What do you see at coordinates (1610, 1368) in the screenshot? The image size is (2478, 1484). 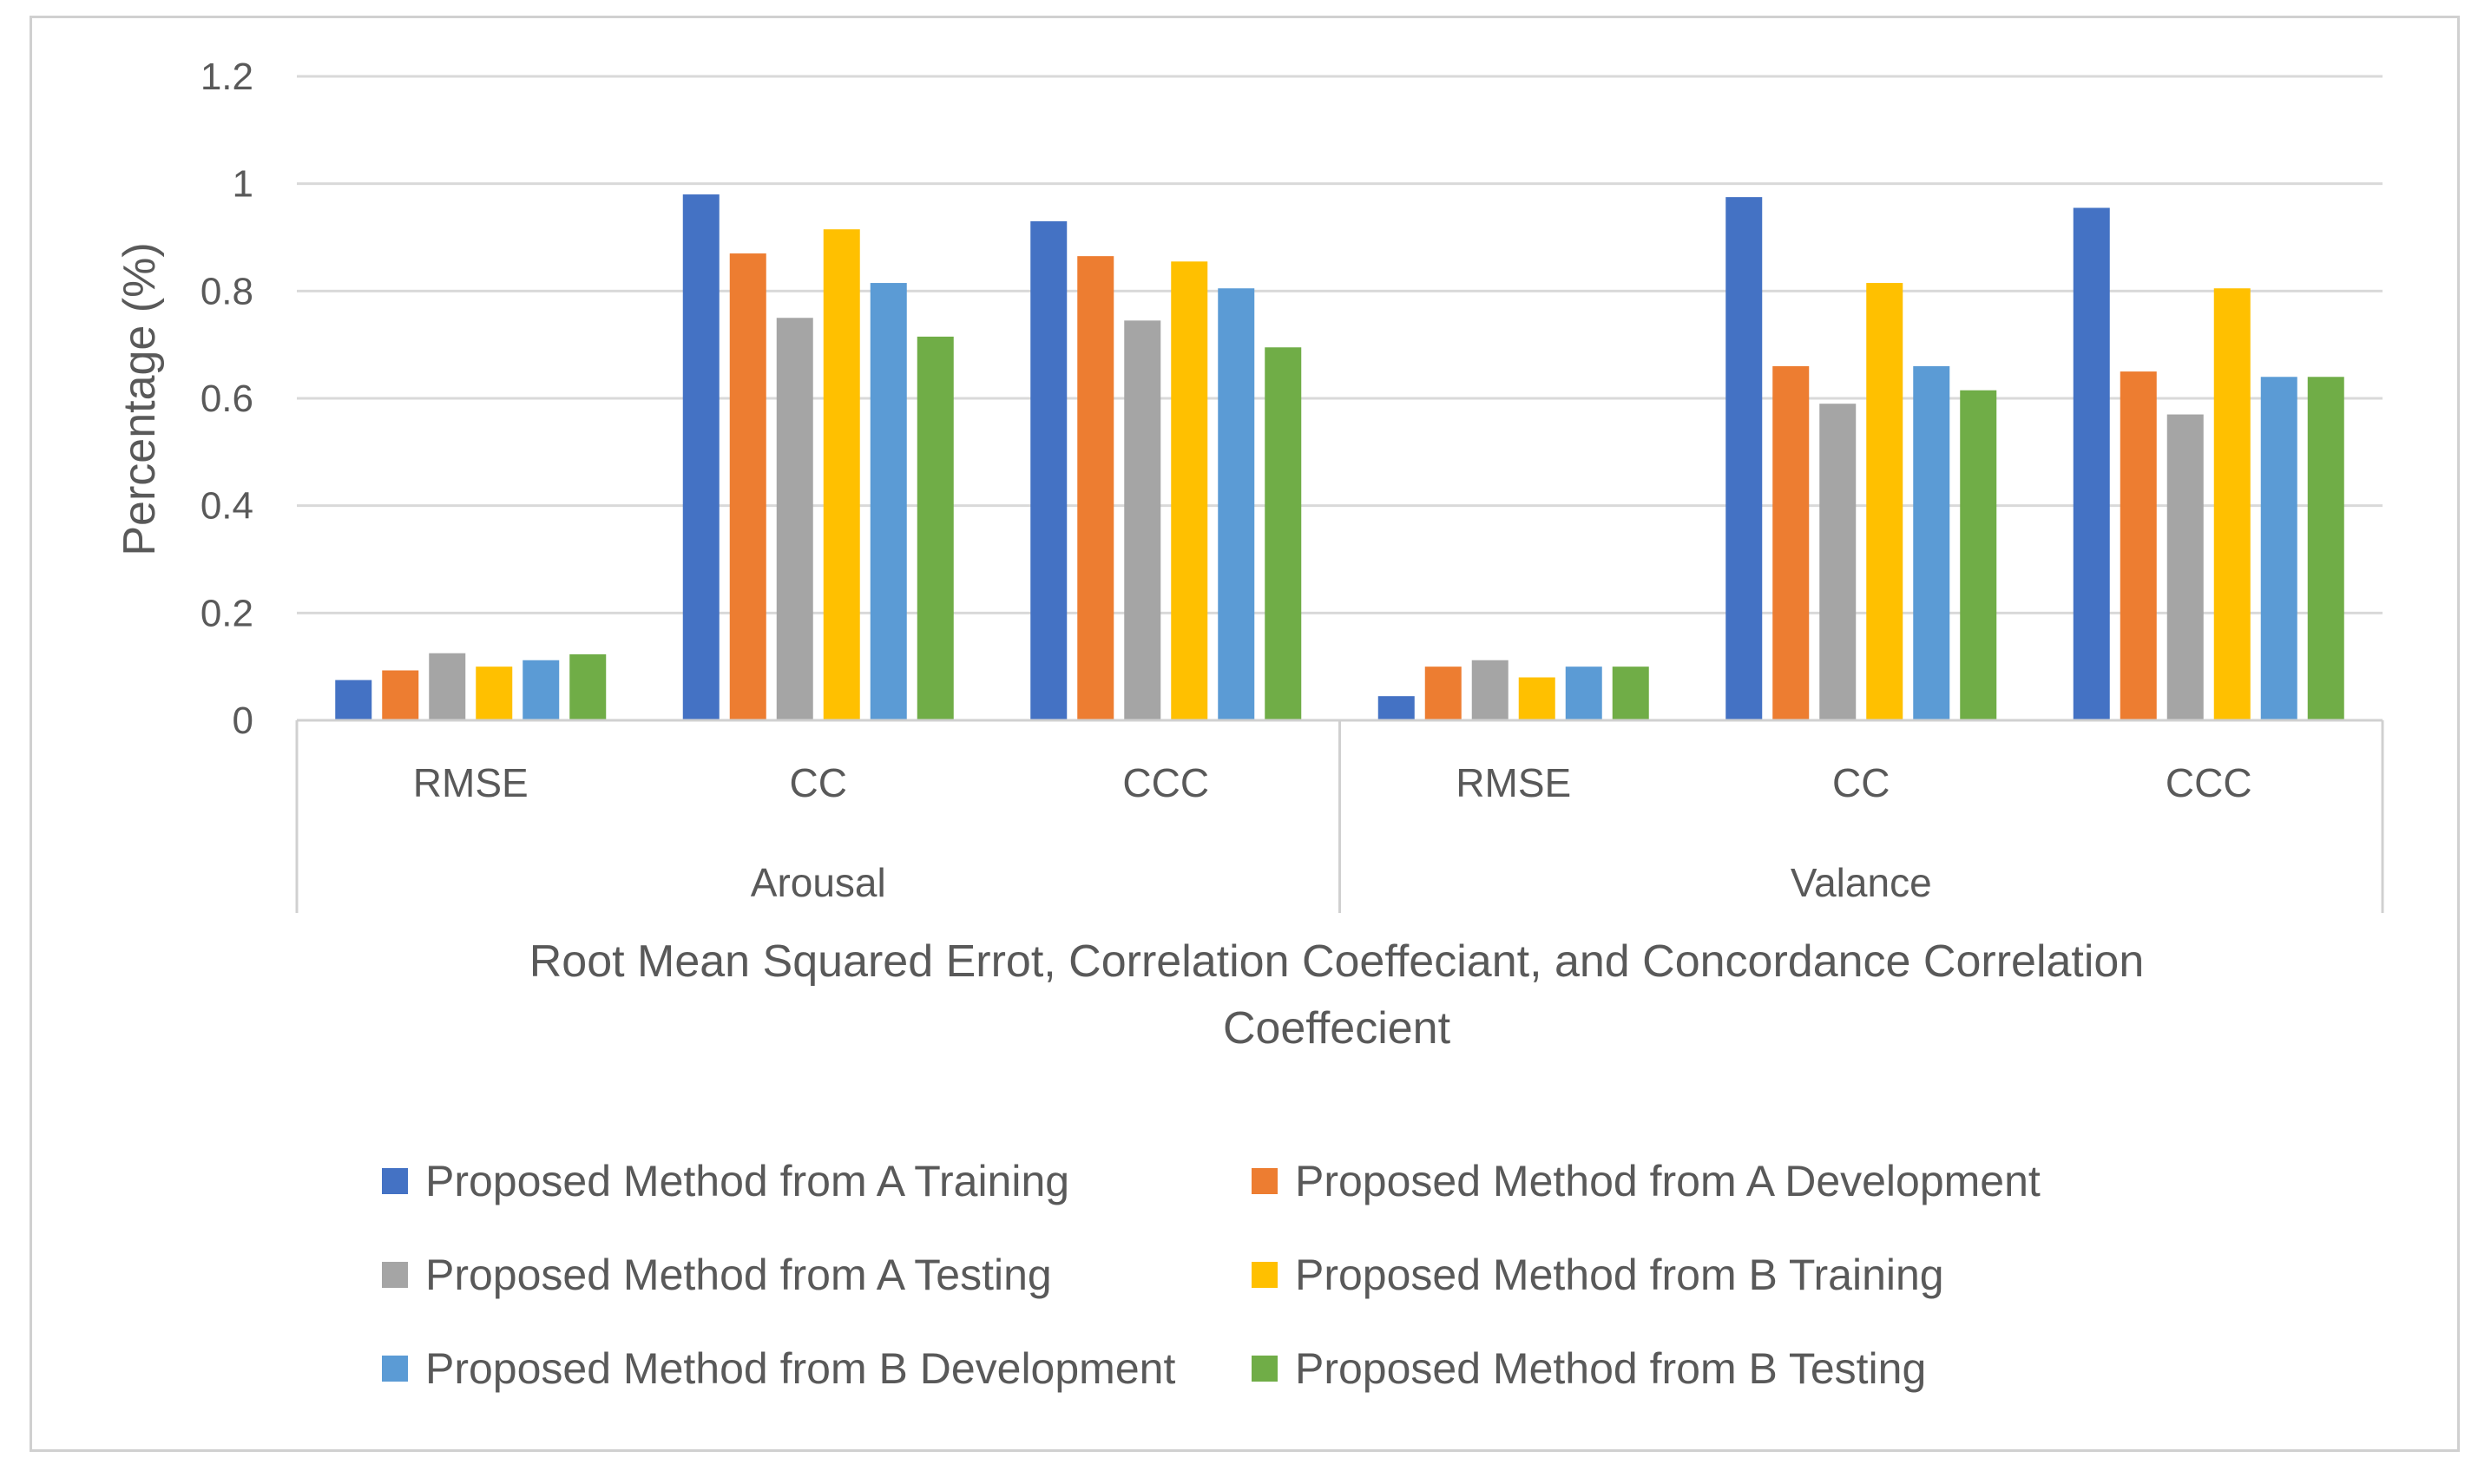 I see `legend-label: Proposed Method from B Testing` at bounding box center [1610, 1368].